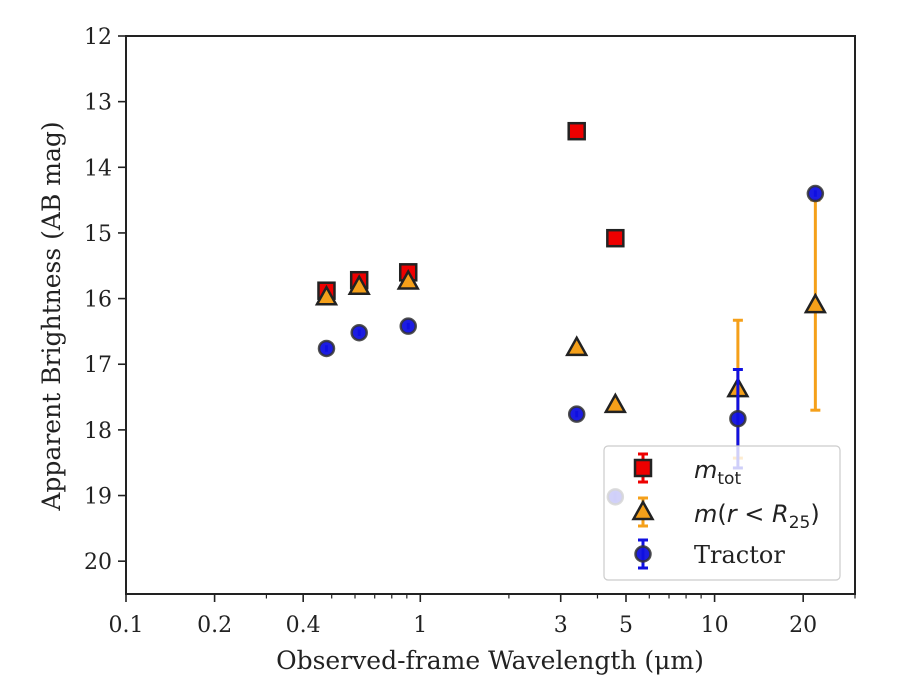 The width and height of the screenshot is (900, 700). I want to click on legend: mtot m(r < R25) Tractor, so click(722, 513).